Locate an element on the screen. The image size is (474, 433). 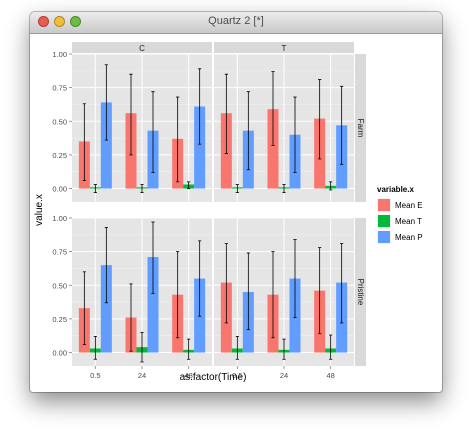
legend-key-mean-p is located at coordinates (384, 237).